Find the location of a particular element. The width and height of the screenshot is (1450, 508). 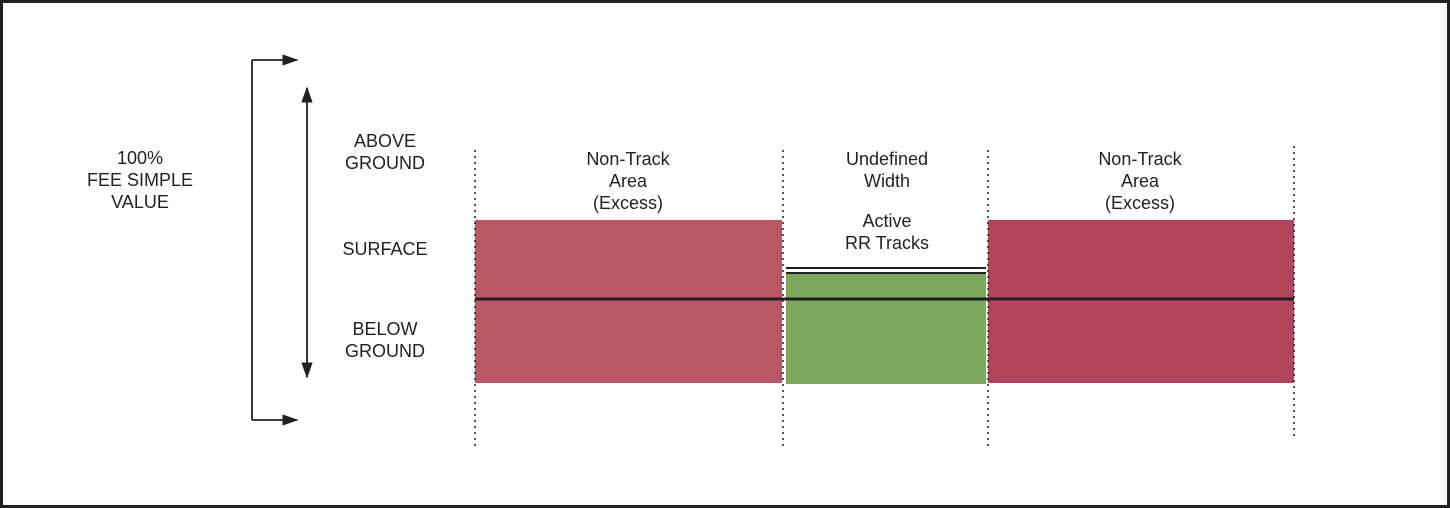

zone-label-left: Non-Track Area (Excess) is located at coordinates (628, 181).